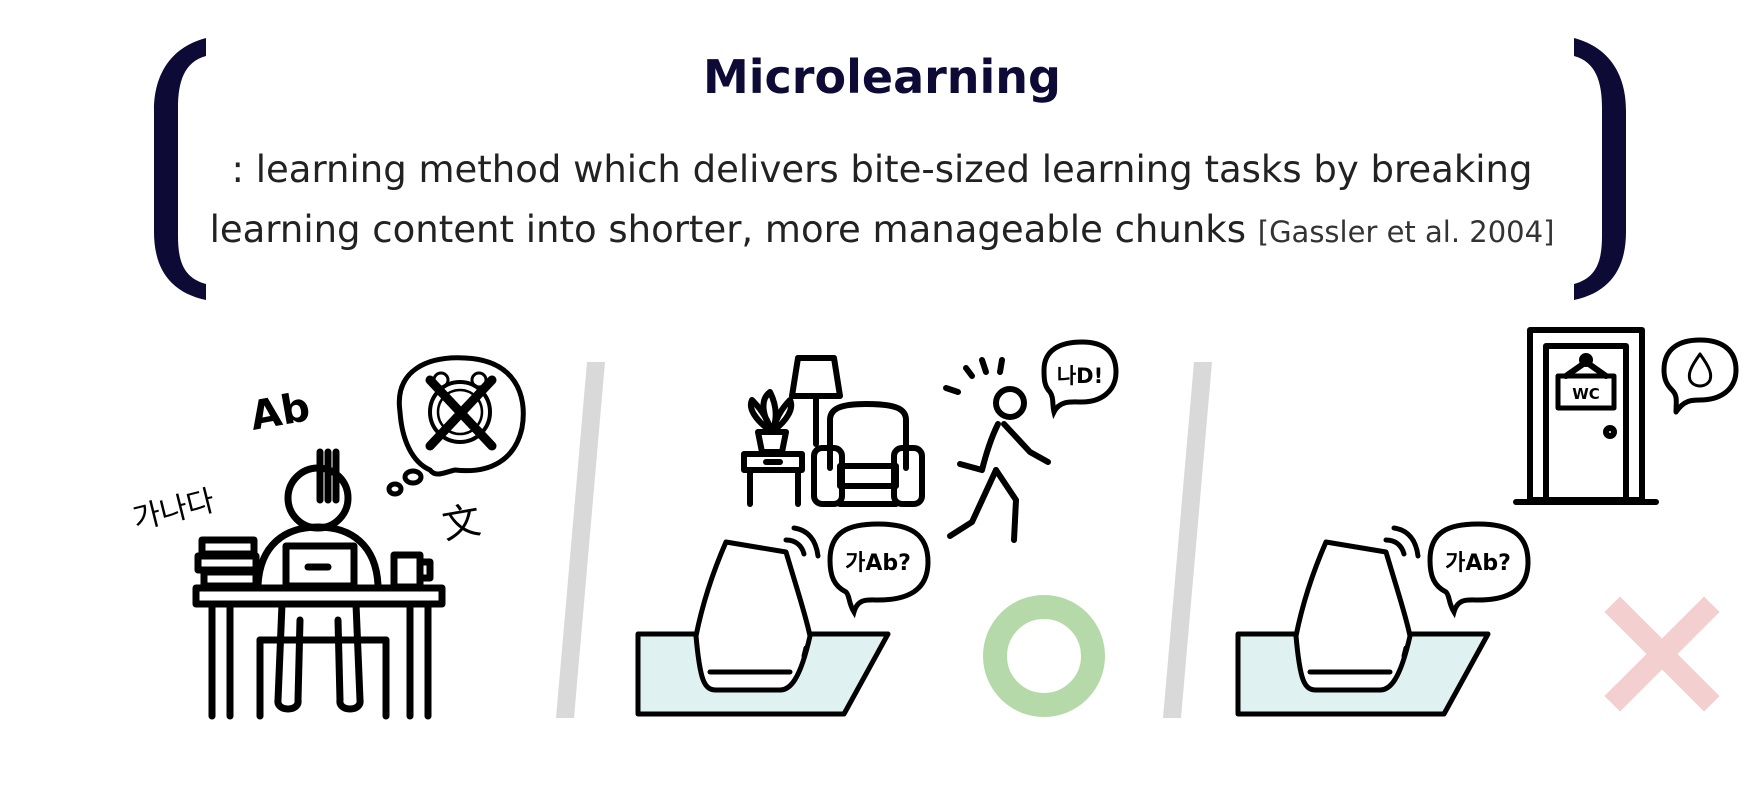  I want to click on page-title: Microlearning, so click(882, 77).